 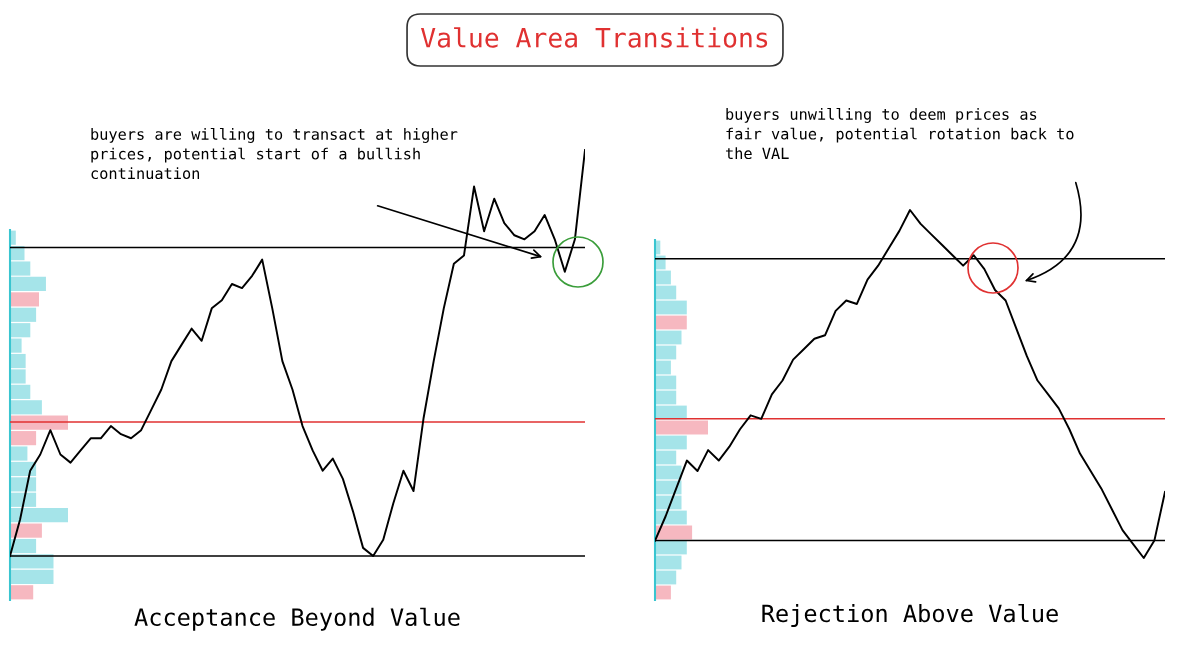 What do you see at coordinates (297, 619) in the screenshot?
I see `x-axis-title: Acceptance Beyond Value` at bounding box center [297, 619].